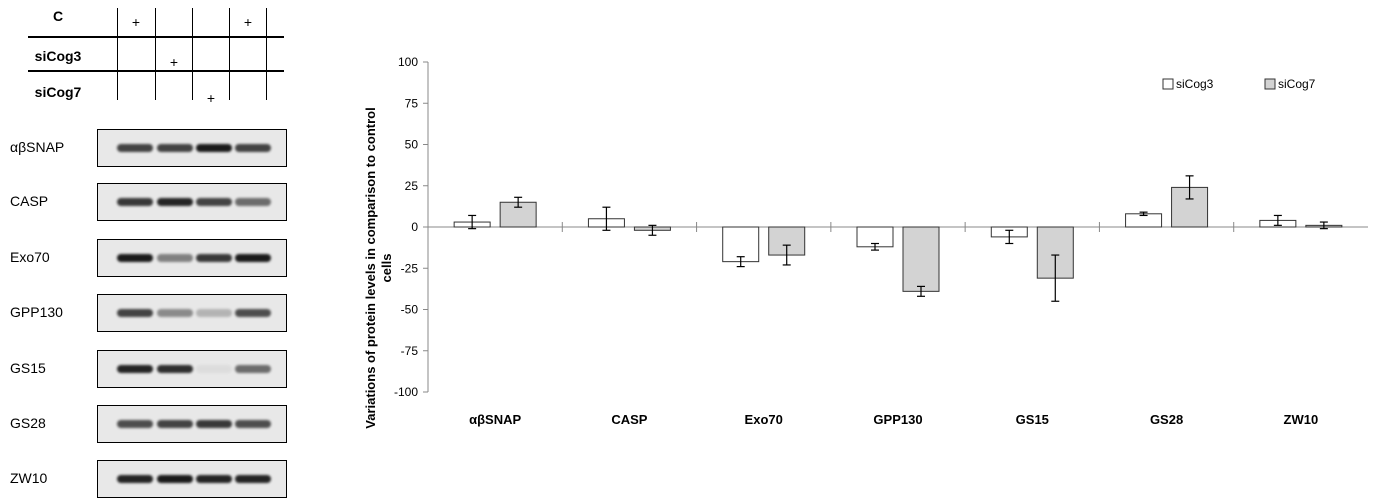 The width and height of the screenshot is (1378, 498). I want to click on condition-label: siCog7, so click(58, 92).